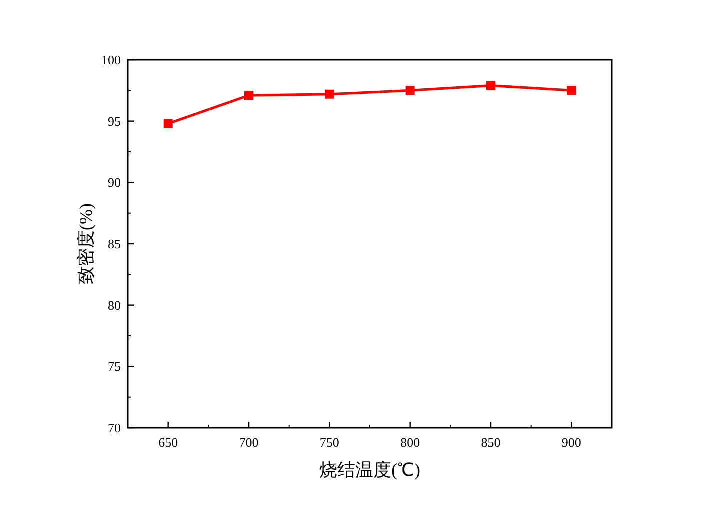 Image resolution: width=710 pixels, height=515 pixels. What do you see at coordinates (370, 470) in the screenshot?
I see `x-axis-title: 烧结温度(℃)` at bounding box center [370, 470].